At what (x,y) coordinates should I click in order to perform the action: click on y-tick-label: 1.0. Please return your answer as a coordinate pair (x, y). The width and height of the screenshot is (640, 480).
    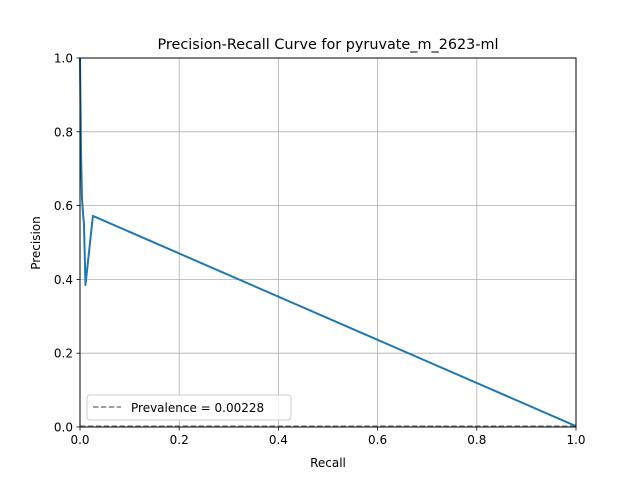
    Looking at the image, I should click on (63, 59).